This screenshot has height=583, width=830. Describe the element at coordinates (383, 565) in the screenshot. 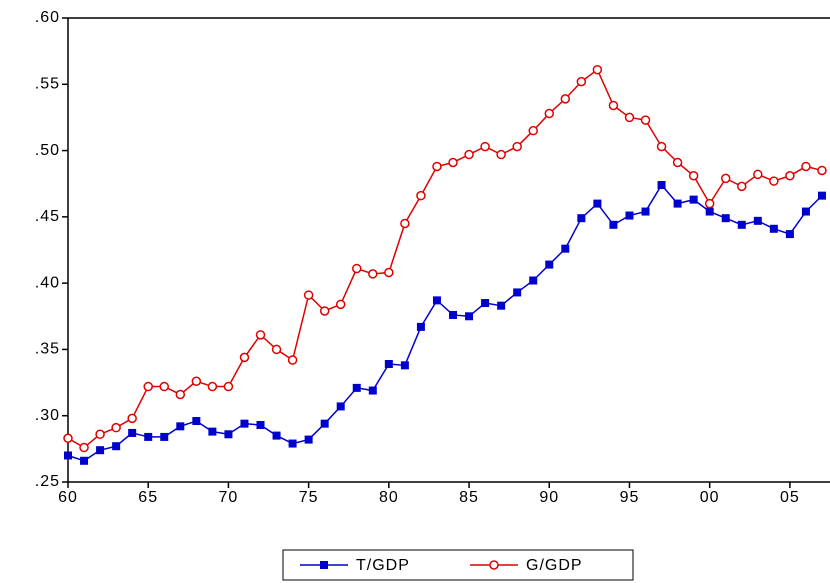

I see `legend-label: T/GDP` at that location.